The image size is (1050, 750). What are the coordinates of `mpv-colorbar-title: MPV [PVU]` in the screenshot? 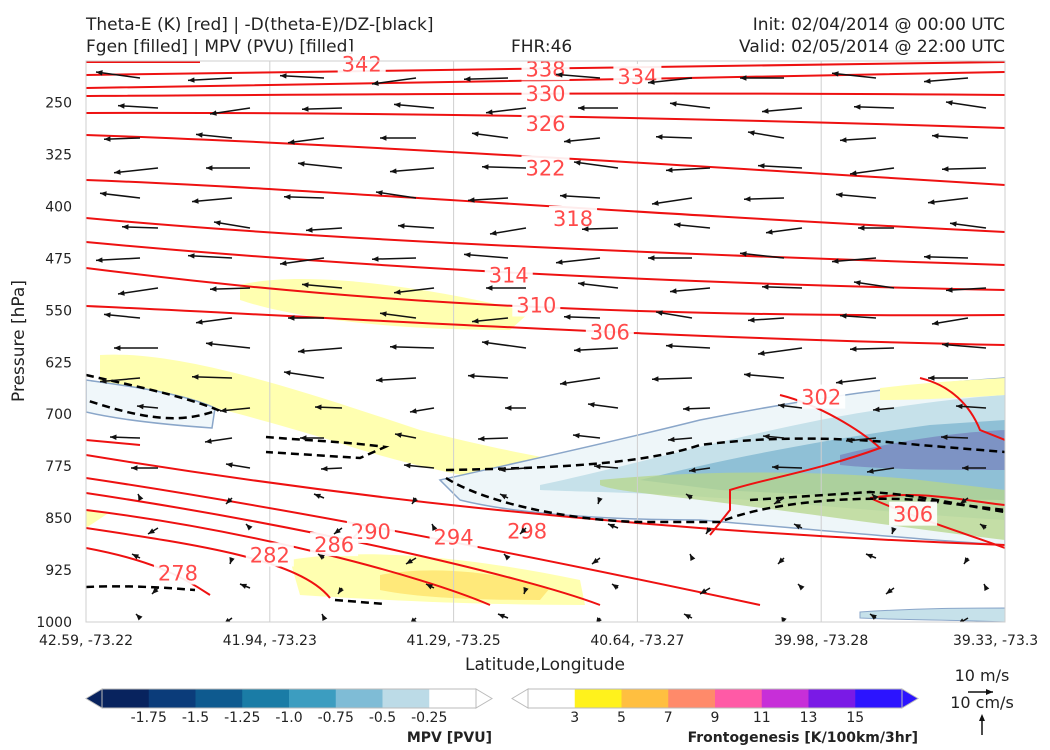 It's located at (449, 738).